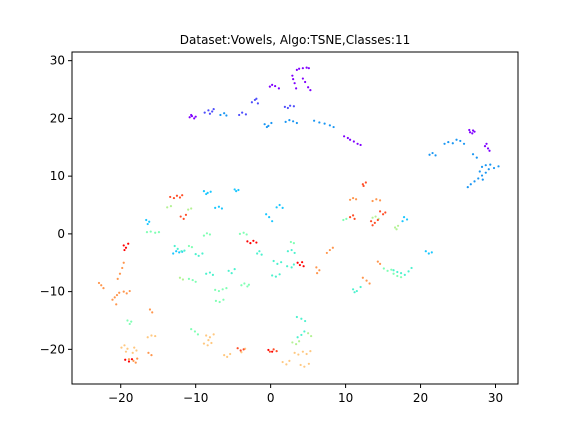 The height and width of the screenshot is (432, 576). Describe the element at coordinates (195, 398) in the screenshot. I see `x-tick-label: −10` at that location.